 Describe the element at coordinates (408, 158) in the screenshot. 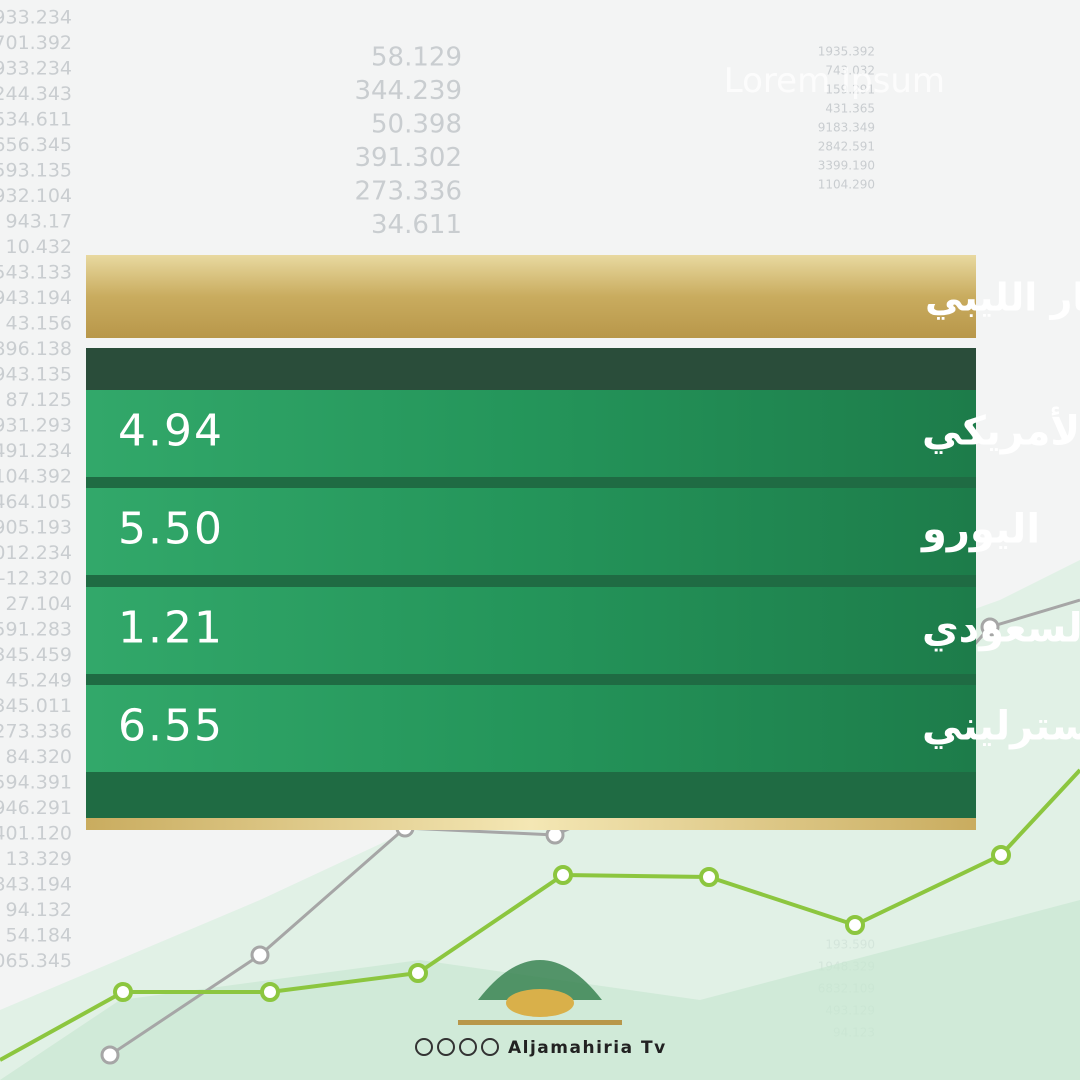

I see `background-number: 391.302` at that location.